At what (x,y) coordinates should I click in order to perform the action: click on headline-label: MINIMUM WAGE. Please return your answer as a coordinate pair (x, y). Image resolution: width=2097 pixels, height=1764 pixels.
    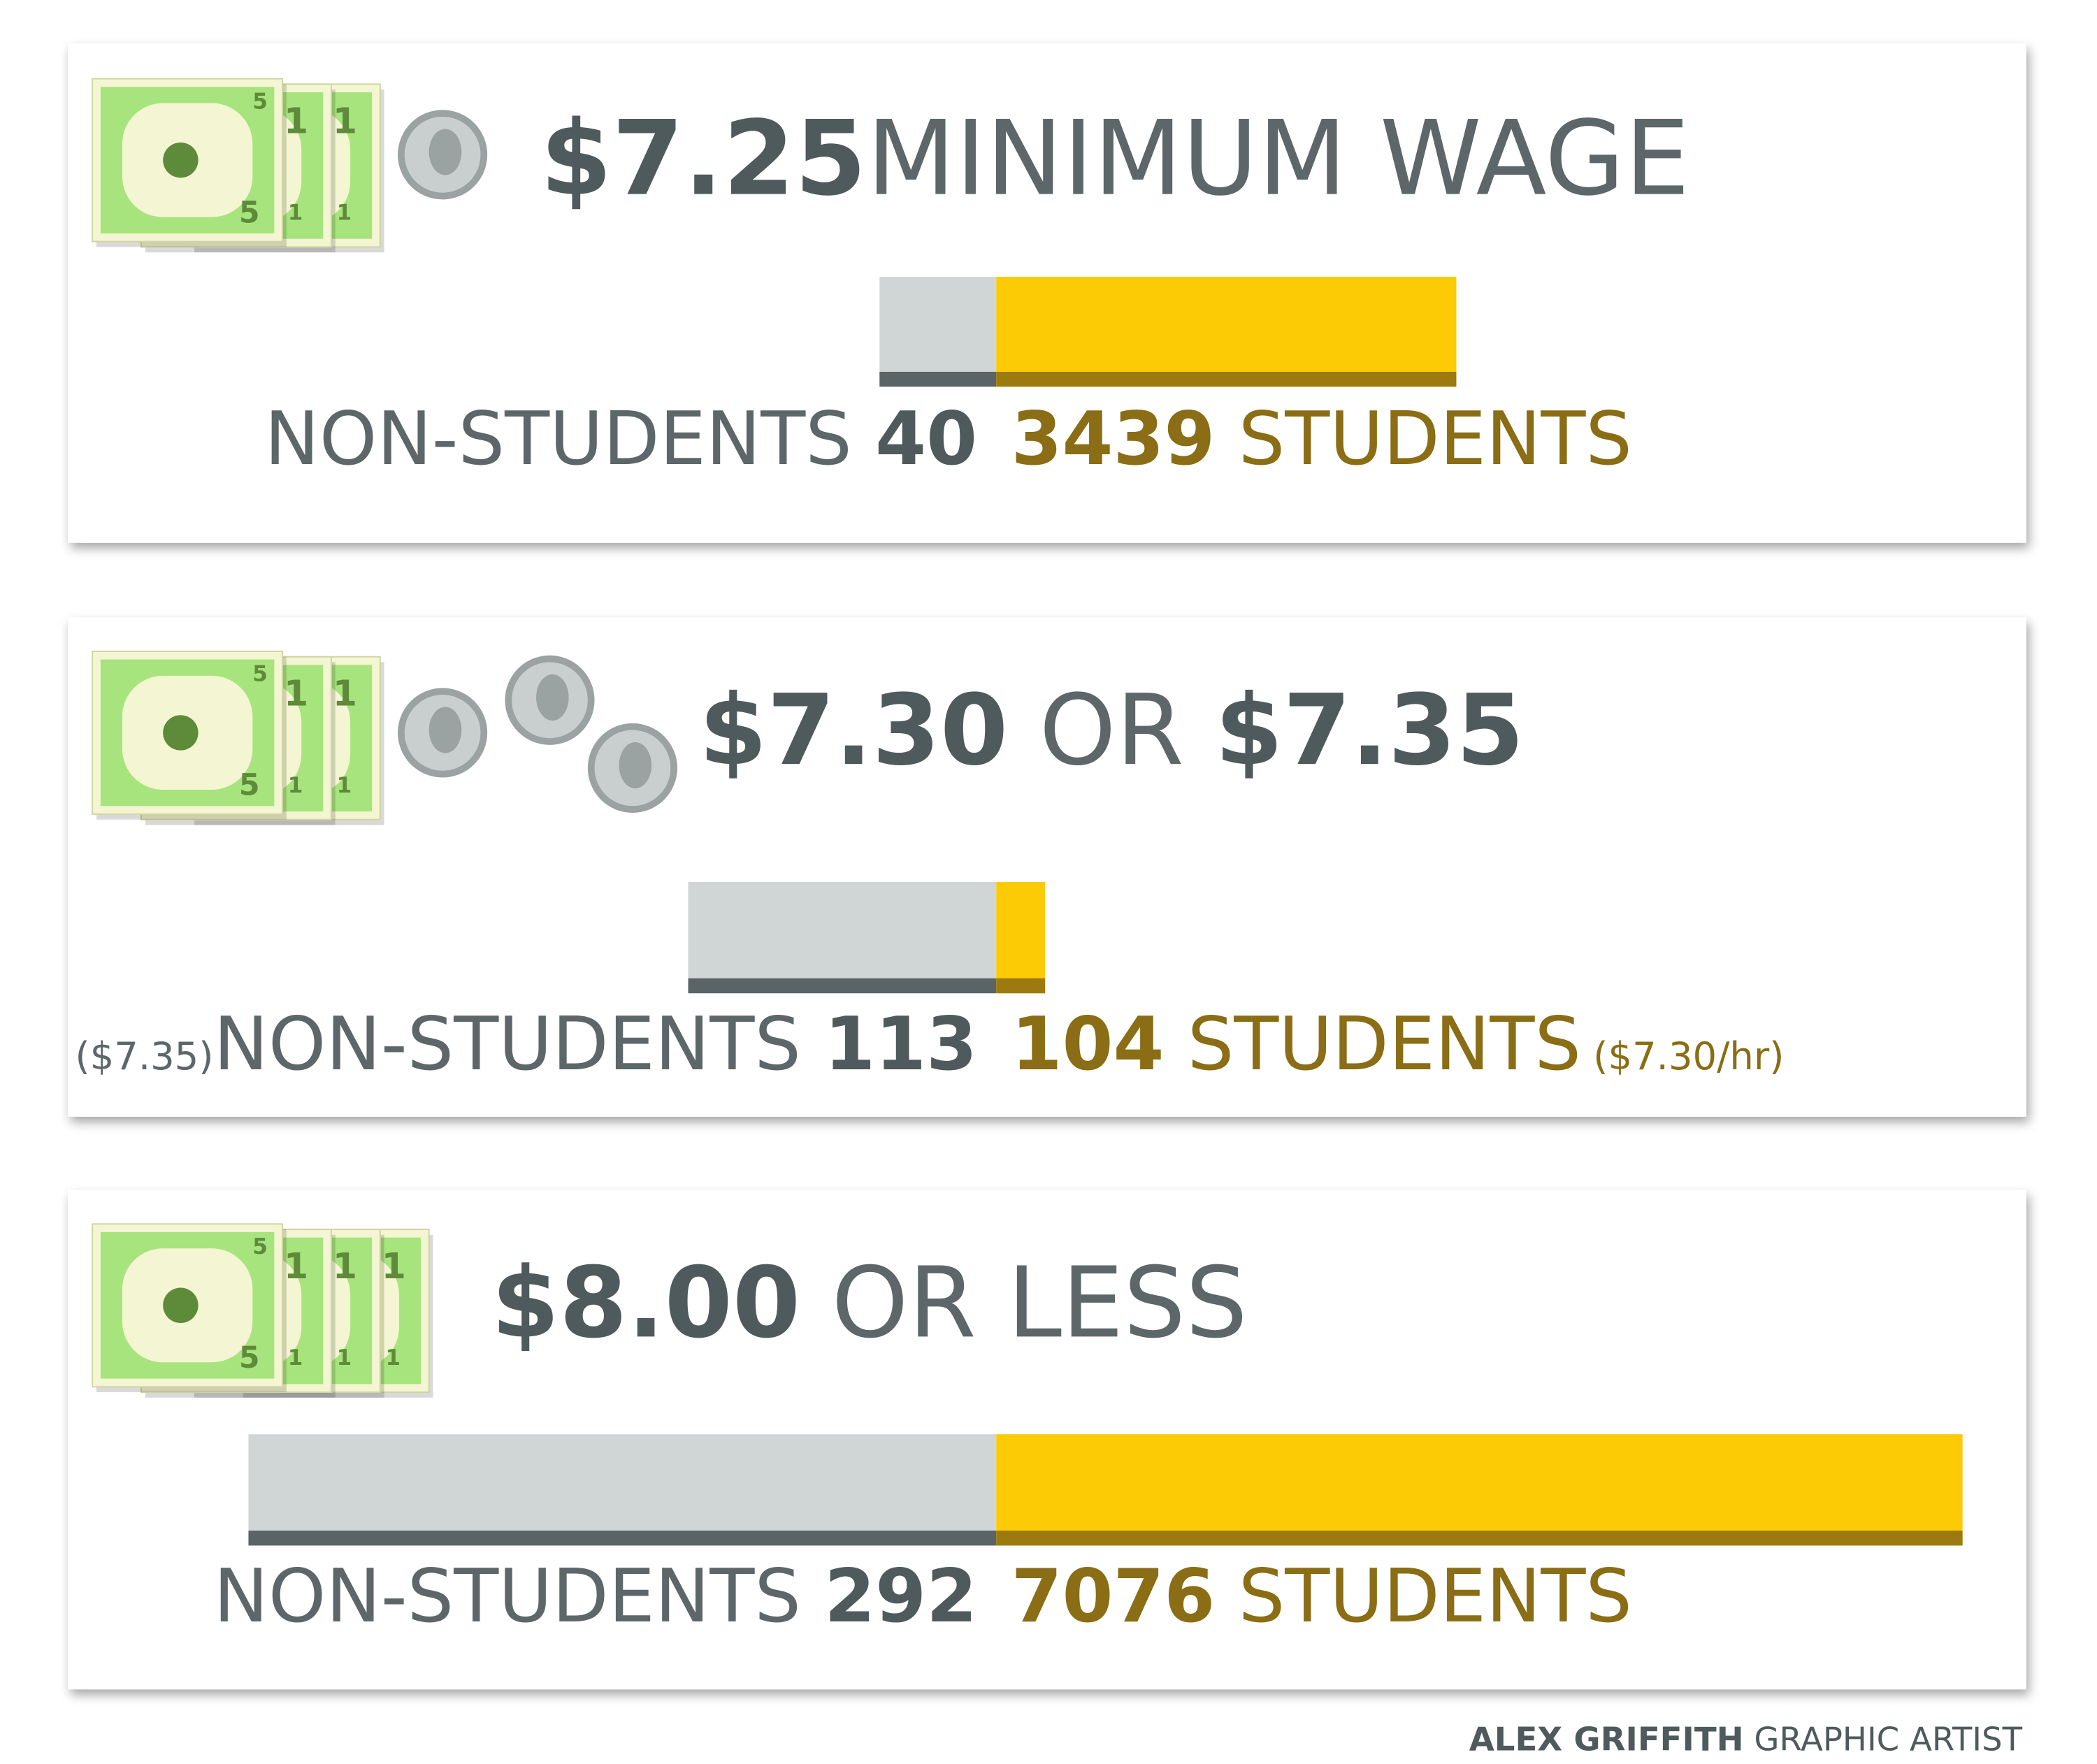
    Looking at the image, I should click on (1278, 159).